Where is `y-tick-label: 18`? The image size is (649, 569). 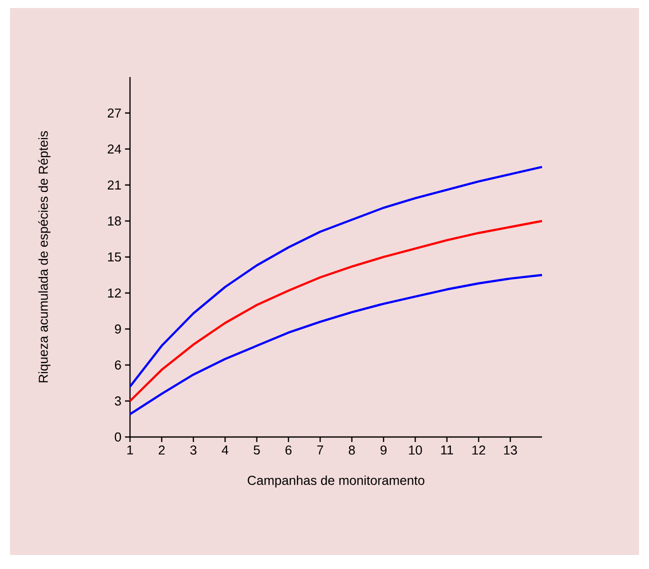 y-tick-label: 18 is located at coordinates (114, 221).